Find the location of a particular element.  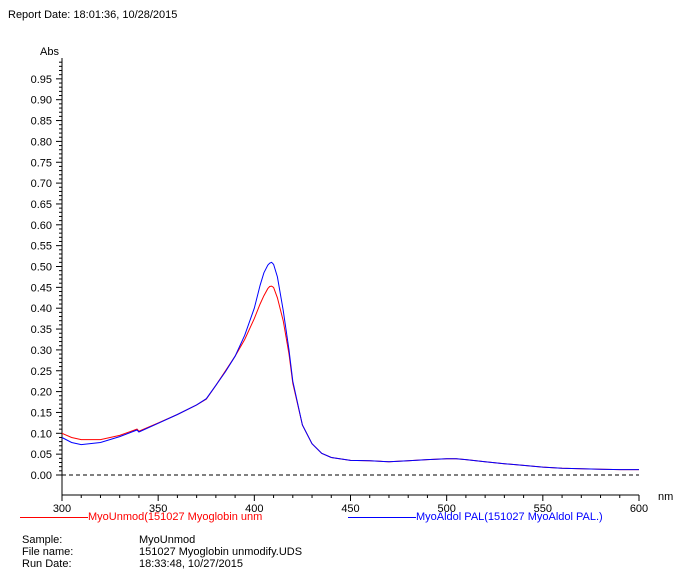

y-tick-label: 0.80 is located at coordinates (41, 142).